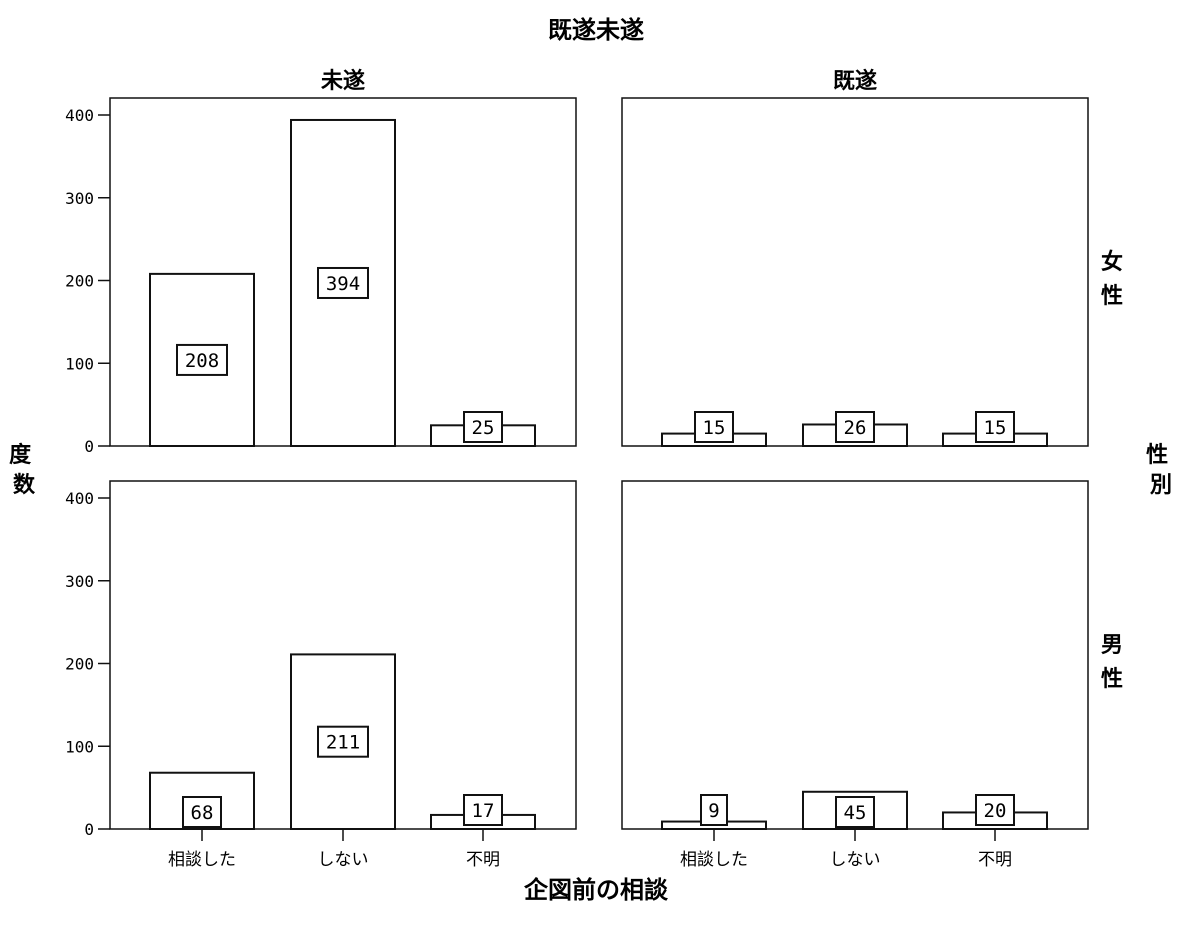 This screenshot has height=925, width=1183. Describe the element at coordinates (1161, 470) in the screenshot. I see `row-facet-title: 性 別` at that location.